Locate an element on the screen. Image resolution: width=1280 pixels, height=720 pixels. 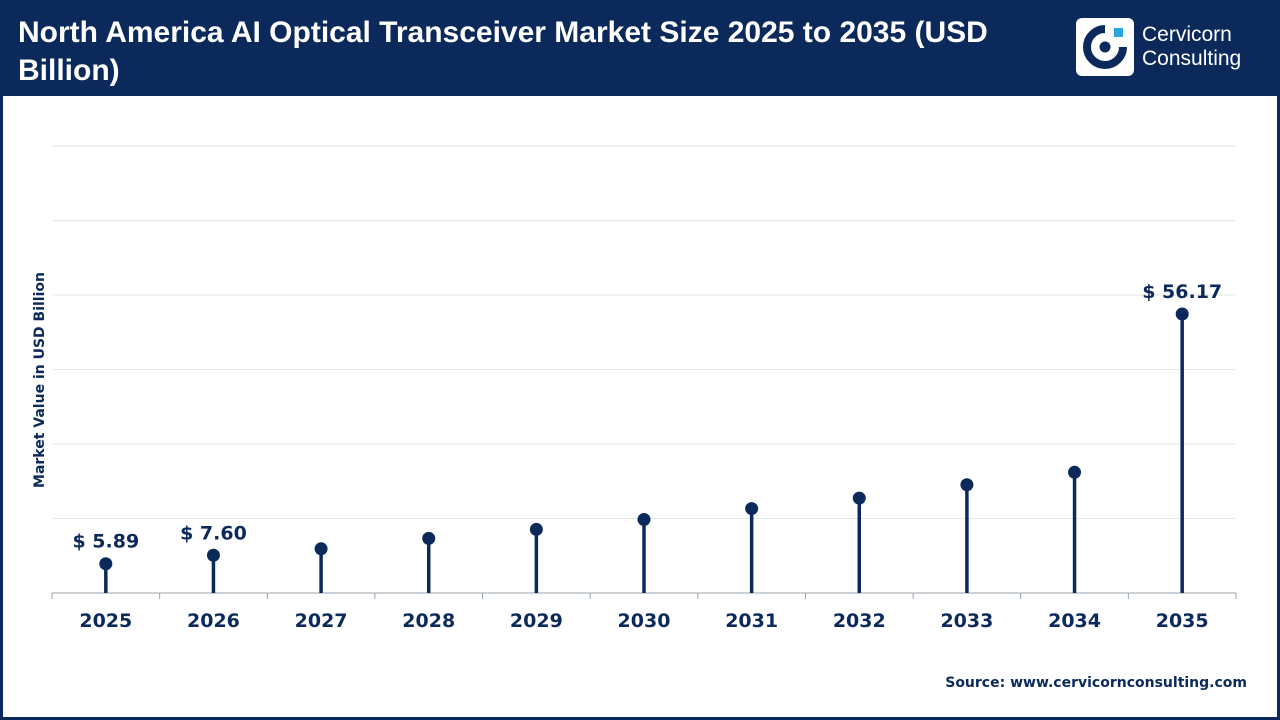
data-label: $ 56.17 is located at coordinates (1182, 292).